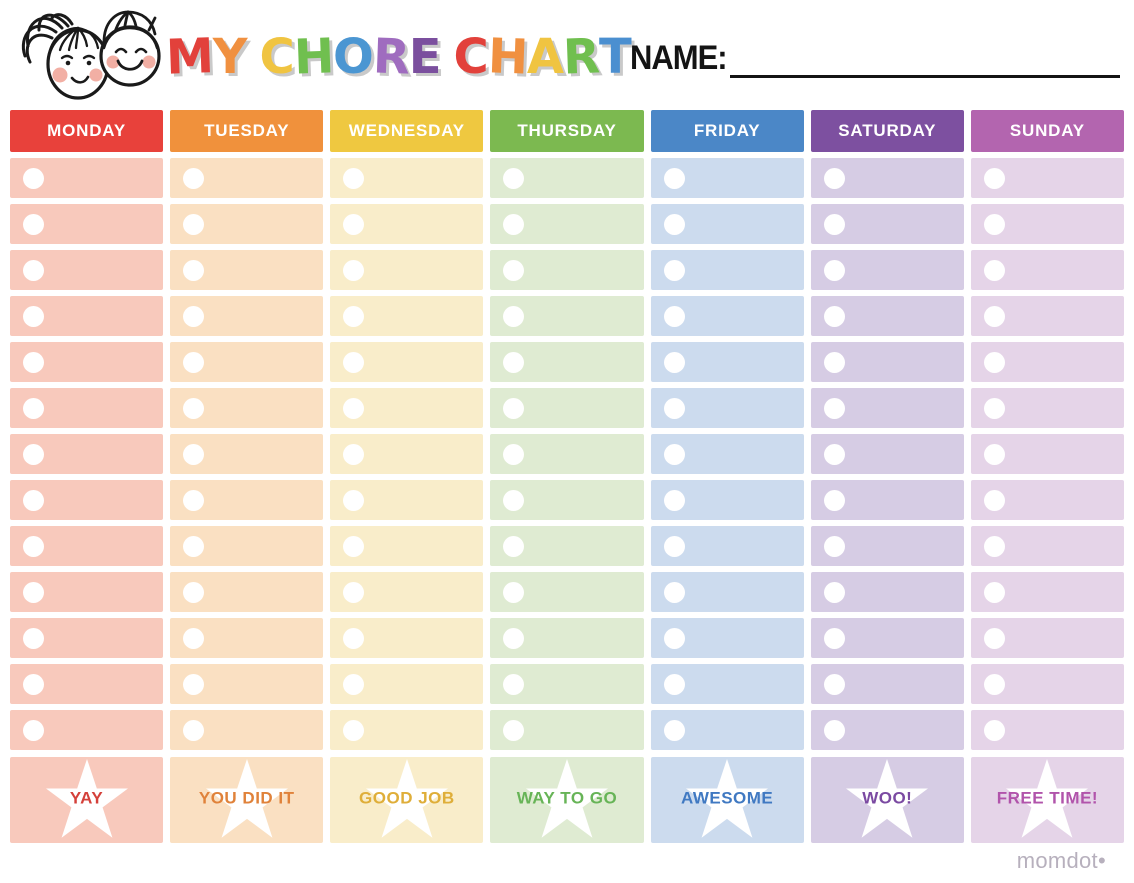 This screenshot has width=1134, height=883. I want to click on day-header-friday: FRIDAY, so click(727, 131).